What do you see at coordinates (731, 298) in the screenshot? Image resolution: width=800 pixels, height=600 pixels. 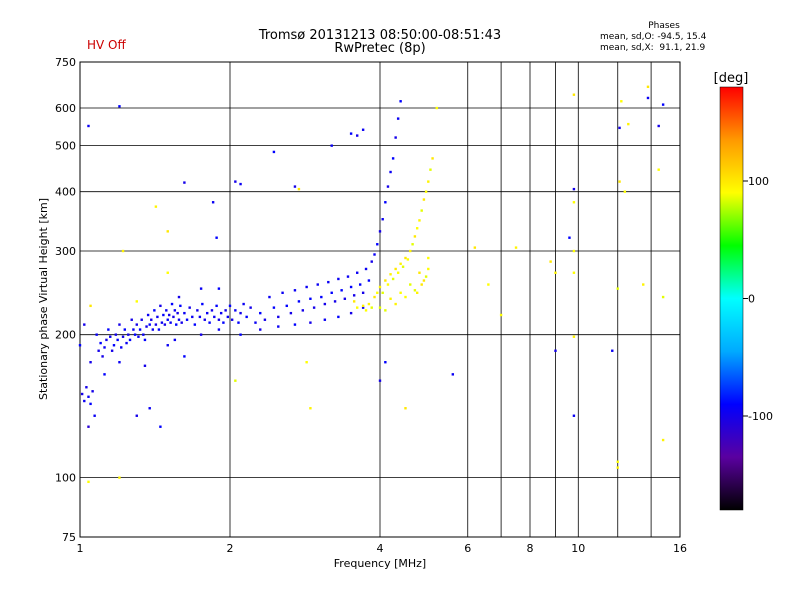 I see `colorbar` at bounding box center [731, 298].